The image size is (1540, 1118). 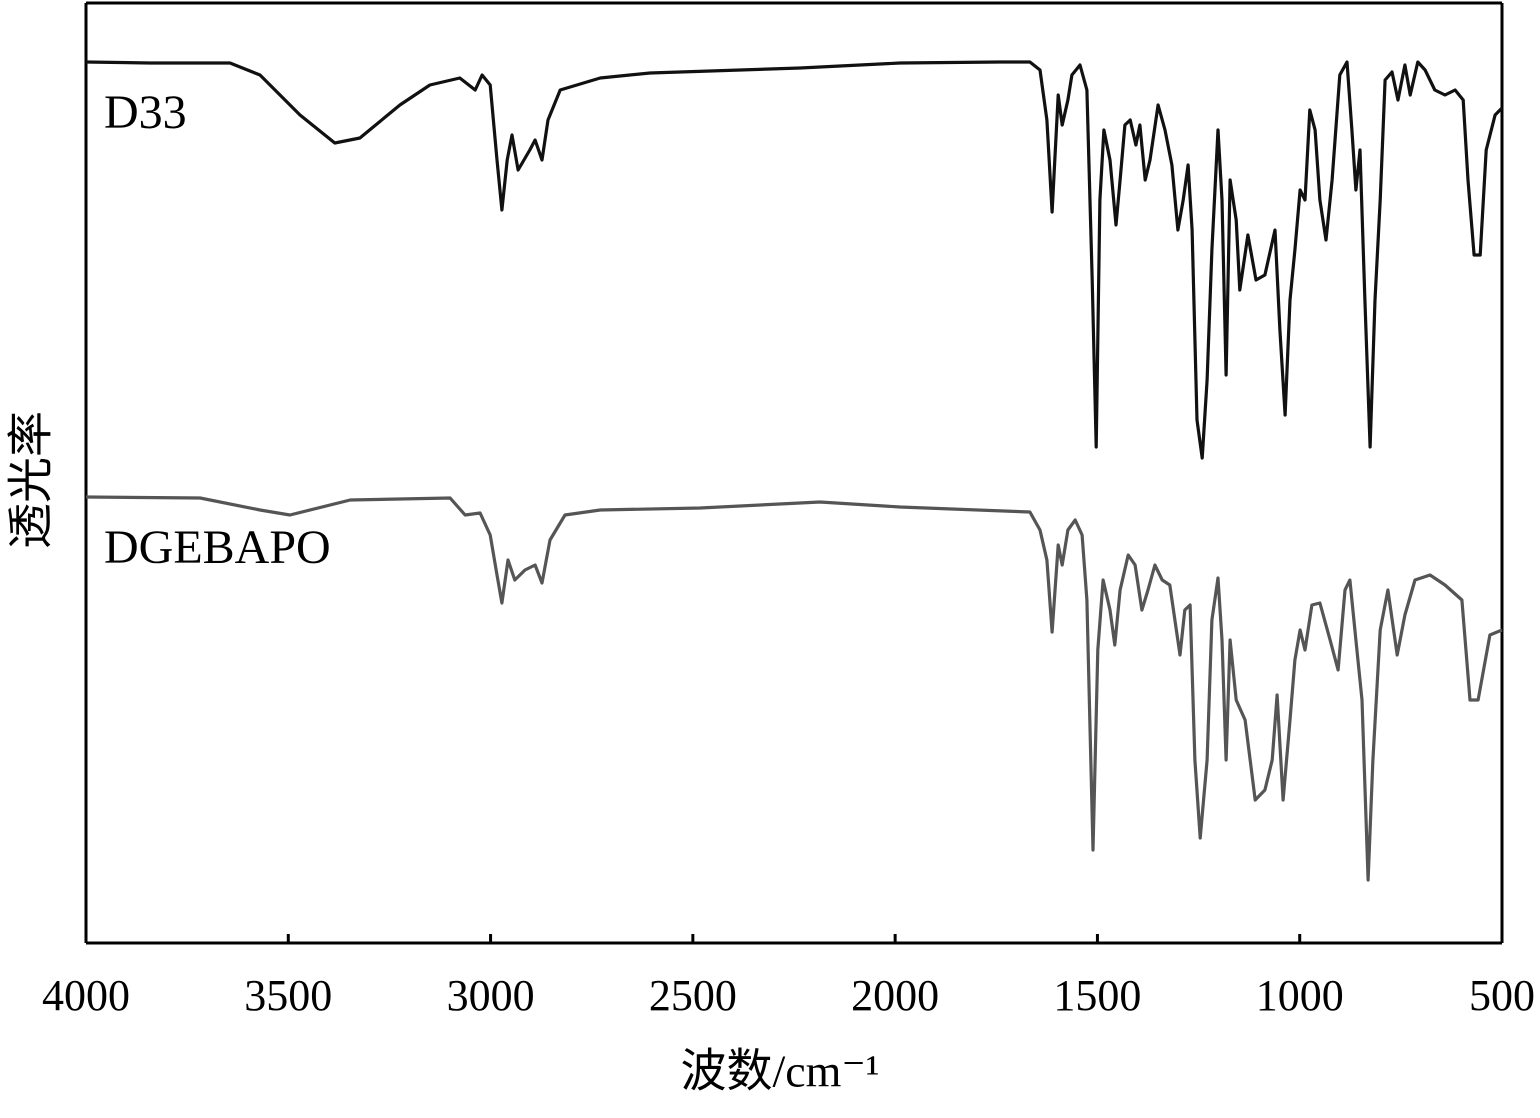 What do you see at coordinates (145, 112) in the screenshot?
I see `series-label: D33` at bounding box center [145, 112].